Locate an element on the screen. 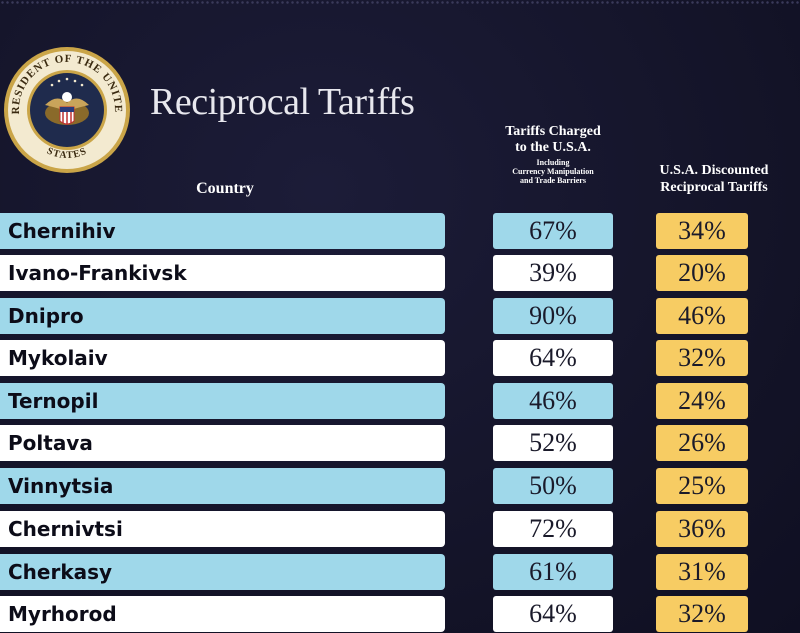 The height and width of the screenshot is (633, 800). charged-cell: 67% is located at coordinates (553, 231).